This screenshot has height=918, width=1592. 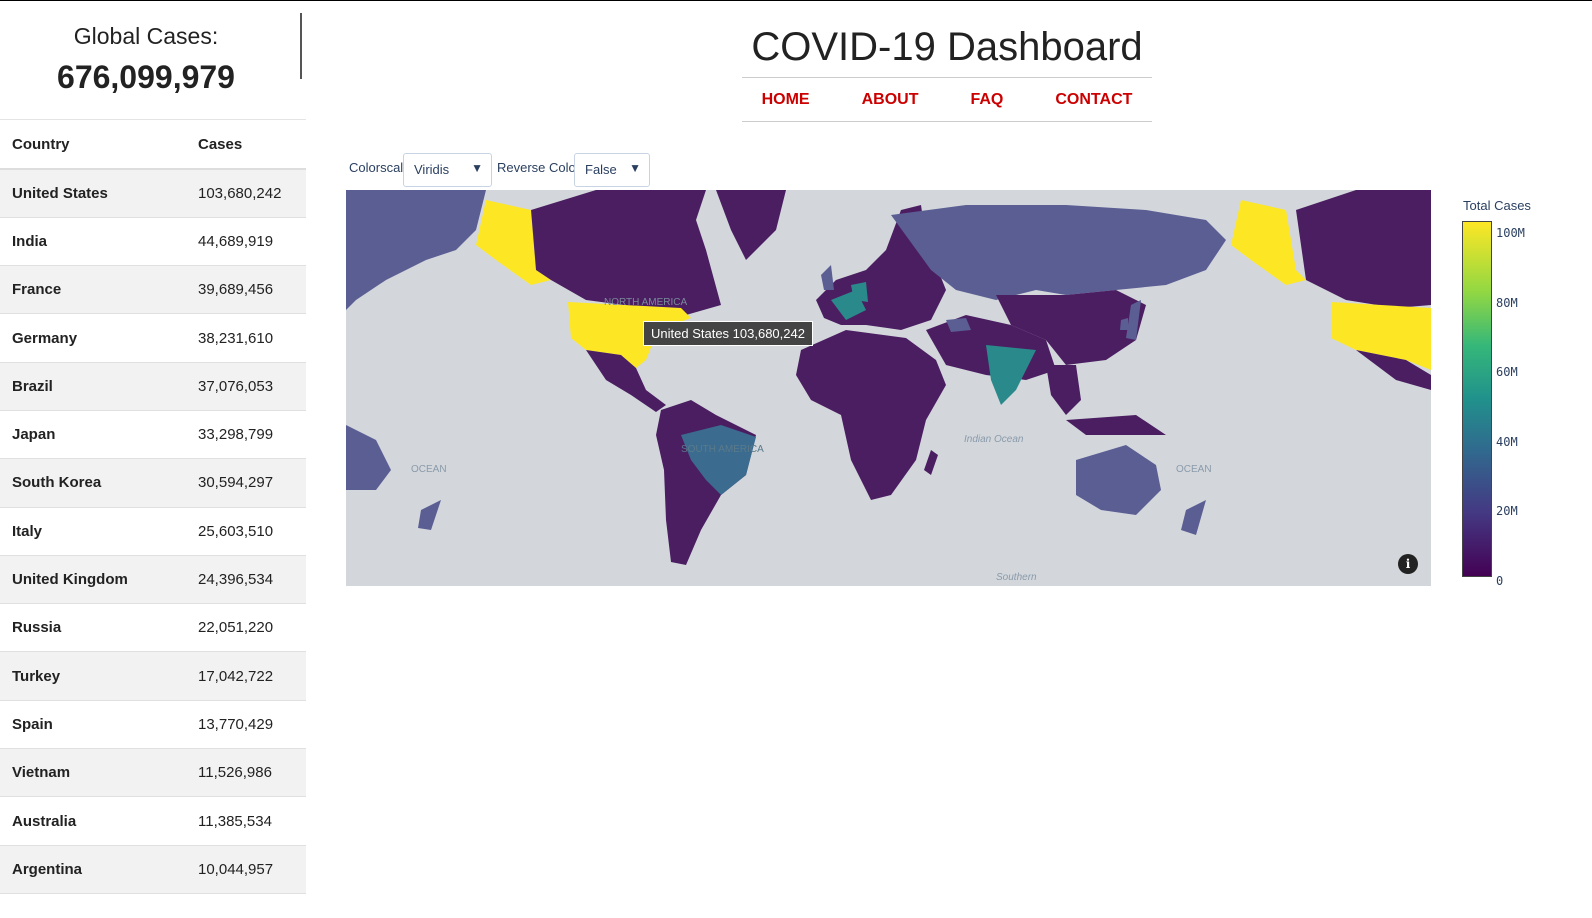 What do you see at coordinates (601, 169) in the screenshot?
I see `reverse-colorscale-value: False` at bounding box center [601, 169].